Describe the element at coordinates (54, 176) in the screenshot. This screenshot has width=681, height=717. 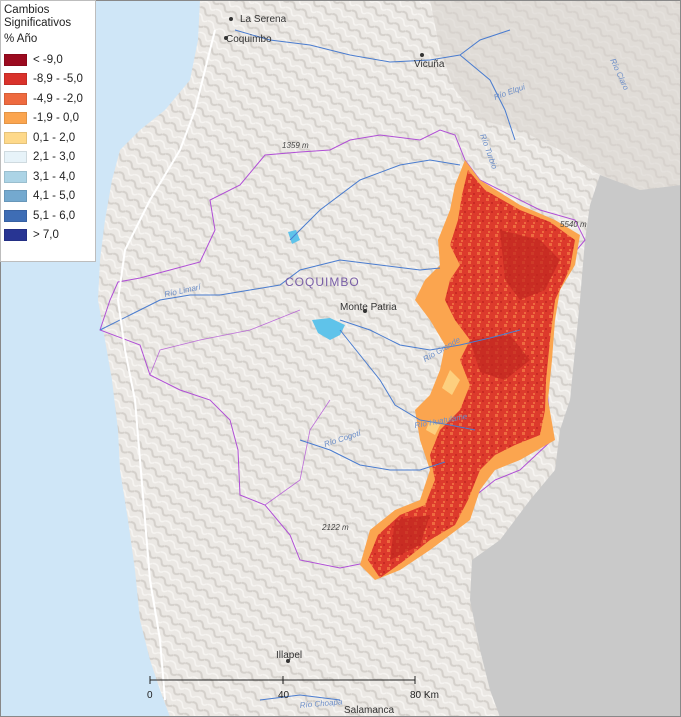
I see `legend-label: 3,1 - 4,0` at that location.